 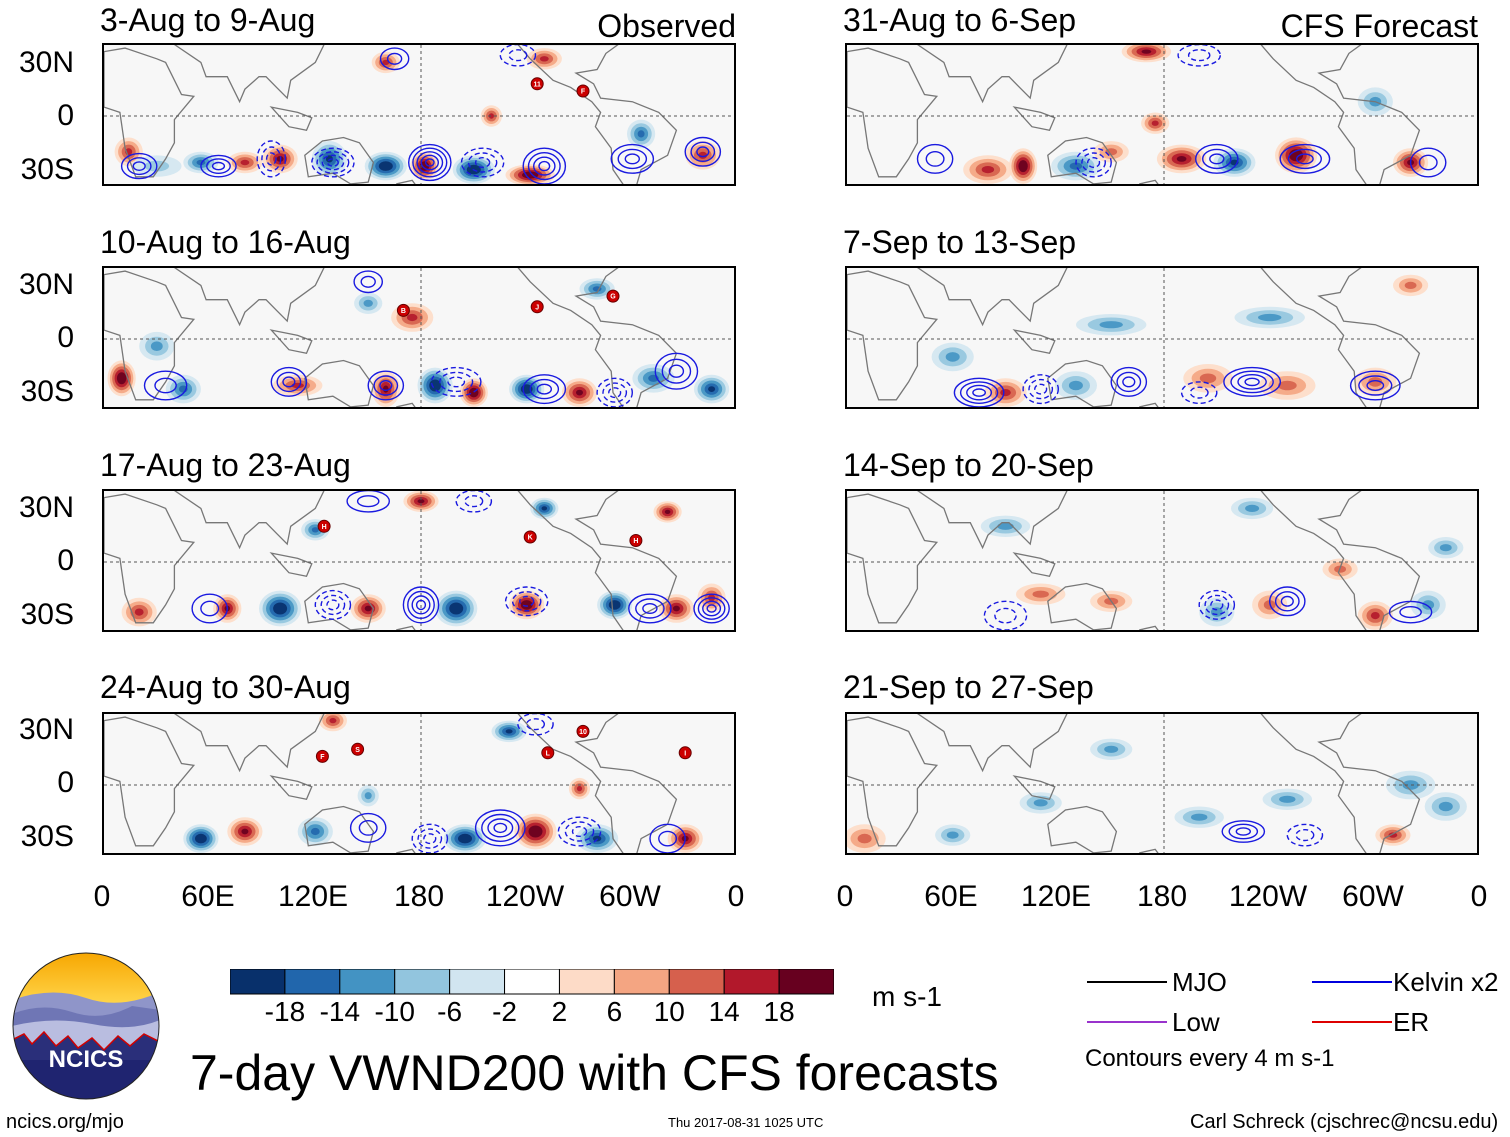 What do you see at coordinates (736, 896) in the screenshot?
I see `lon-label: 0` at bounding box center [736, 896].